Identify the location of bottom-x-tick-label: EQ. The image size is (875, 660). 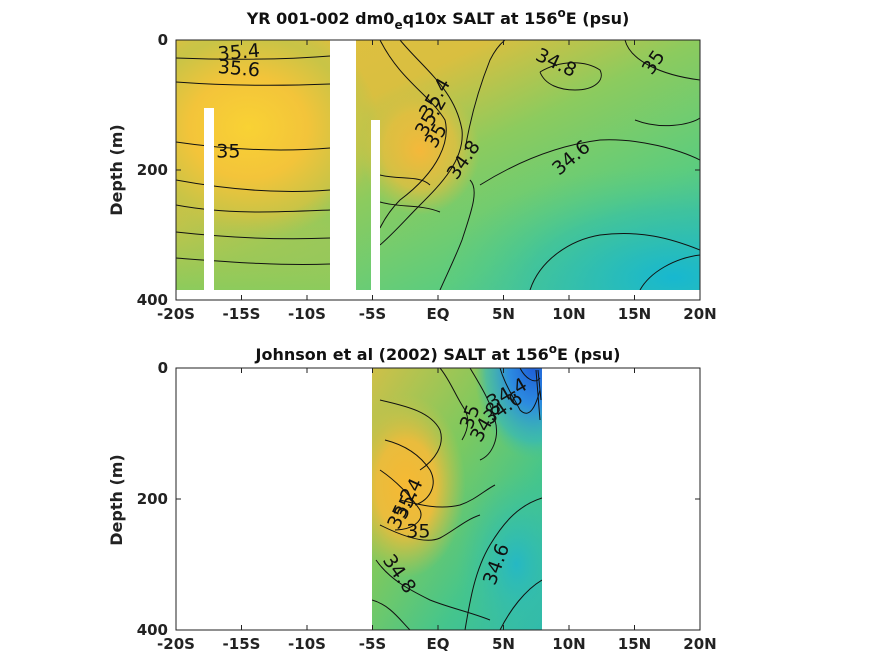
(438, 644).